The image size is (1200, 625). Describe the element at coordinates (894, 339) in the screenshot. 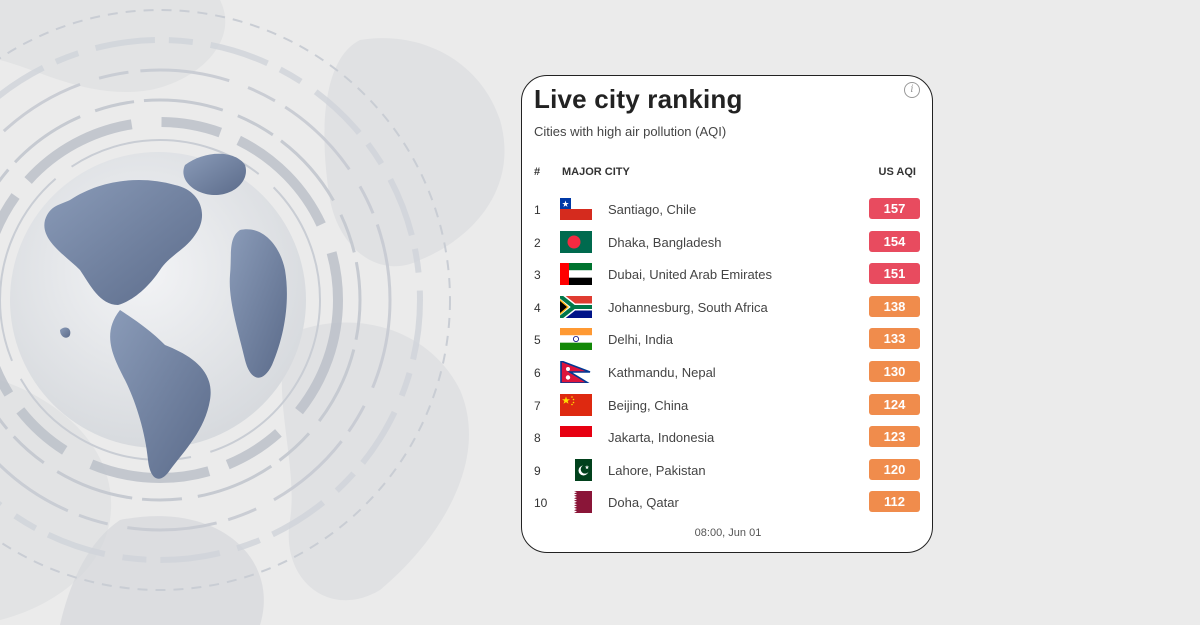

I see `aqi-badge: 133` at that location.